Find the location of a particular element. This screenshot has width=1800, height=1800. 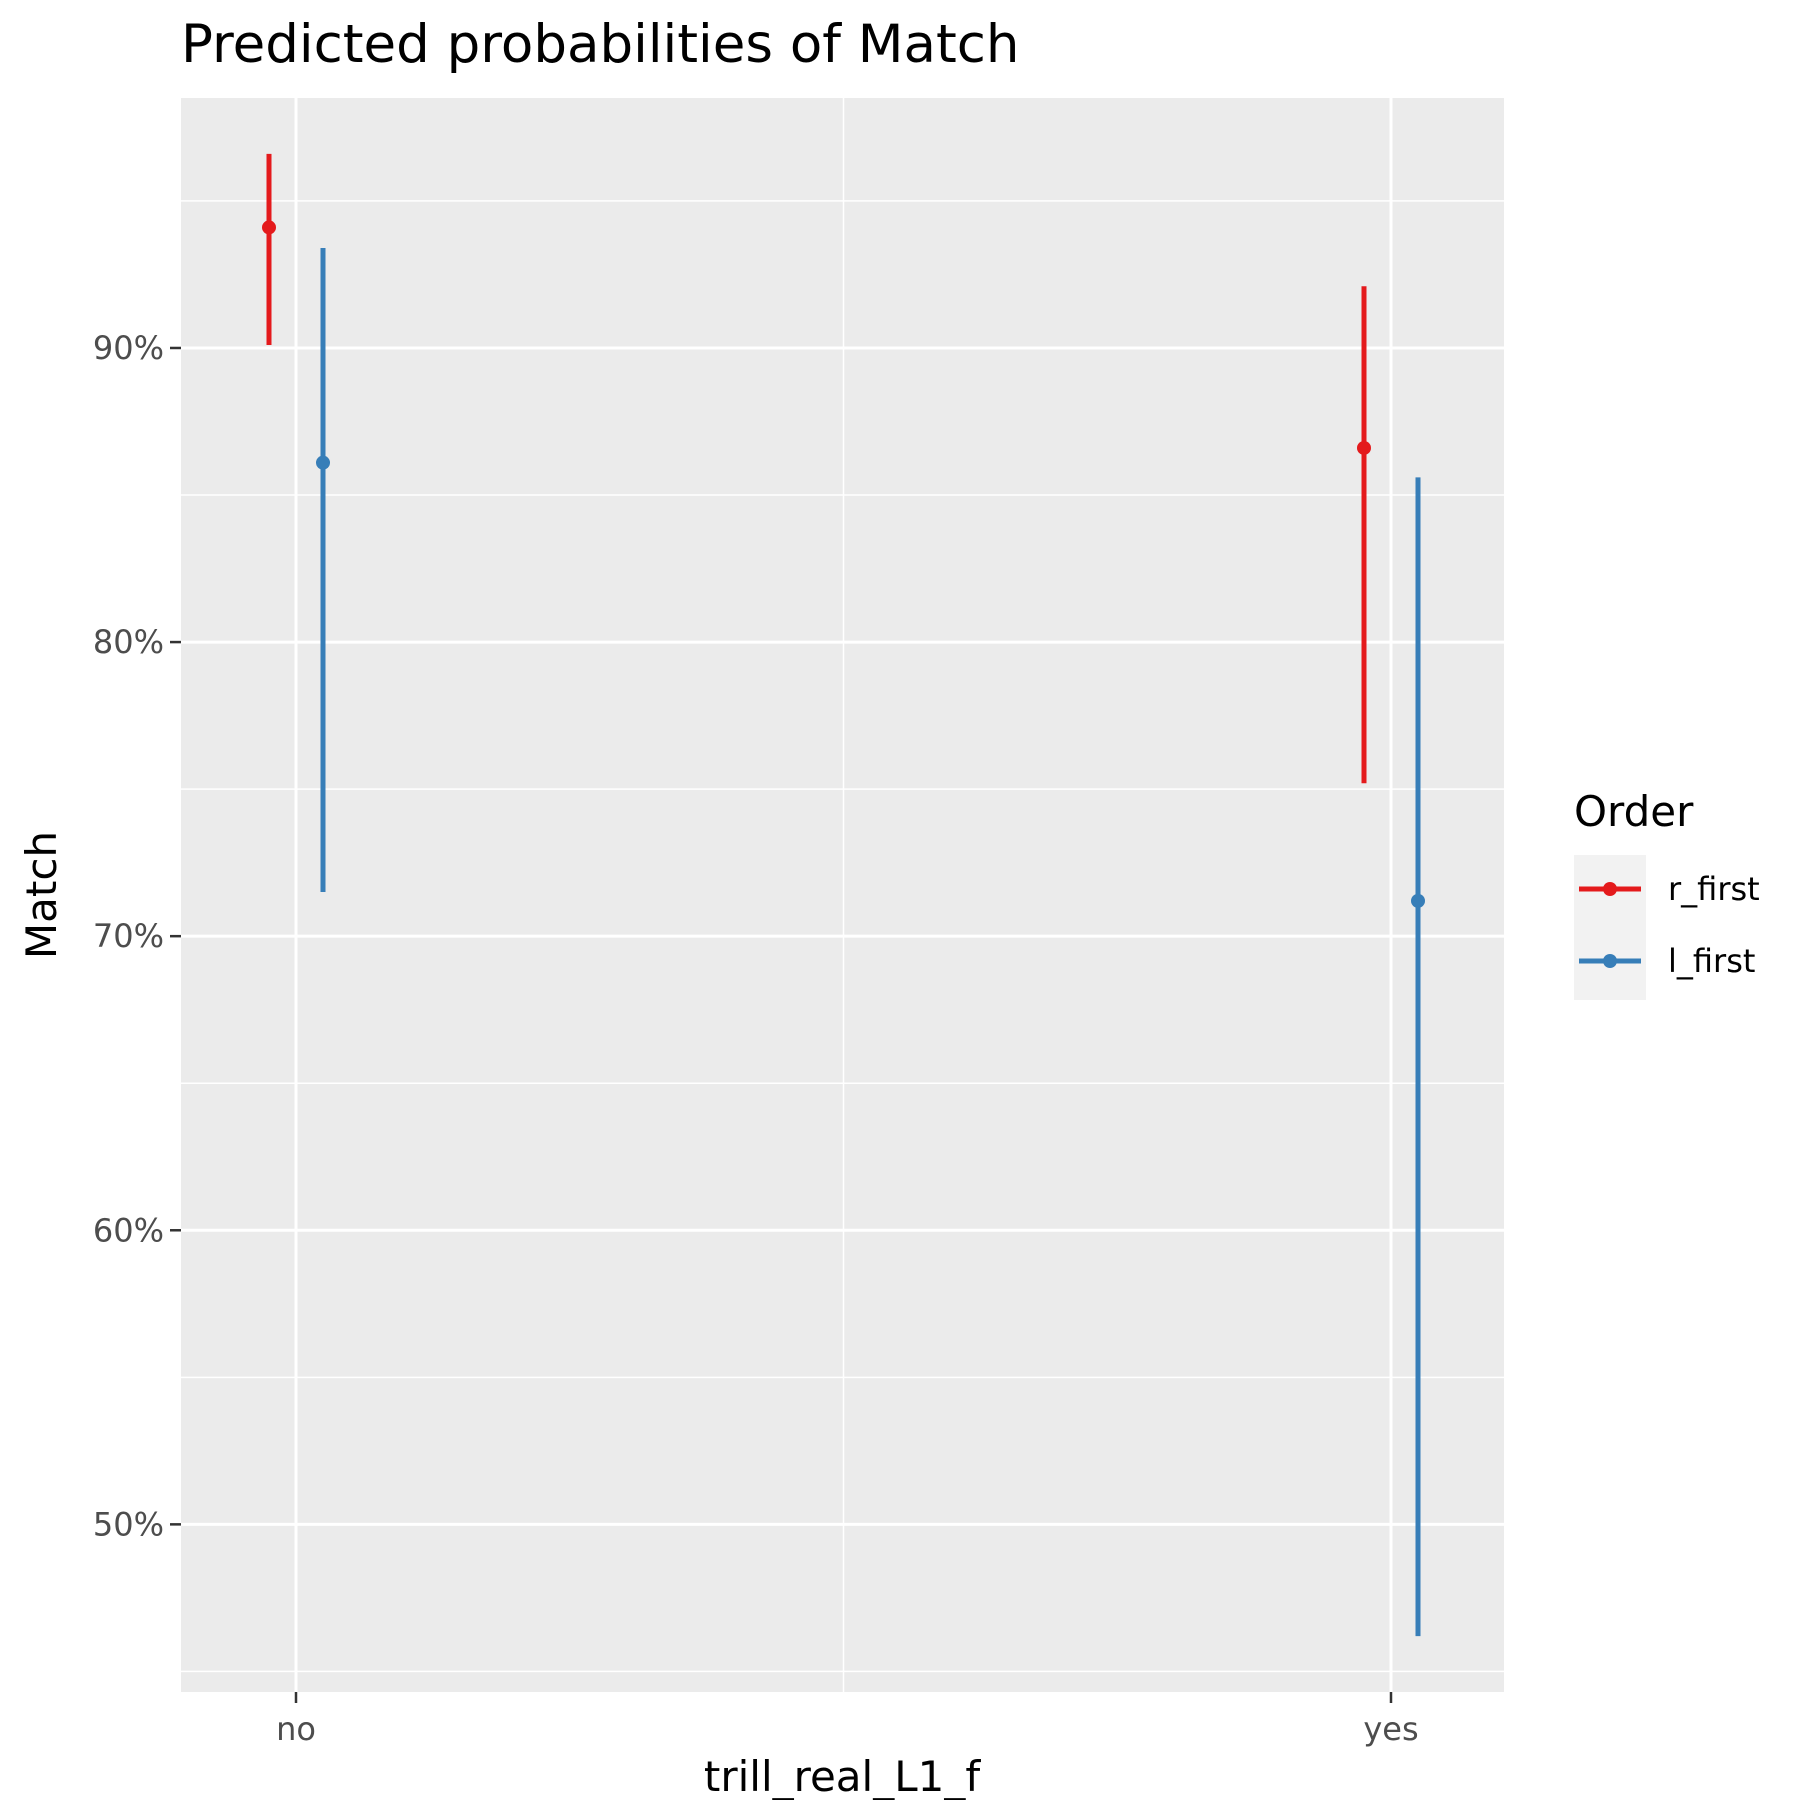

legend: Order r_first l_first is located at coordinates (1667, 893).